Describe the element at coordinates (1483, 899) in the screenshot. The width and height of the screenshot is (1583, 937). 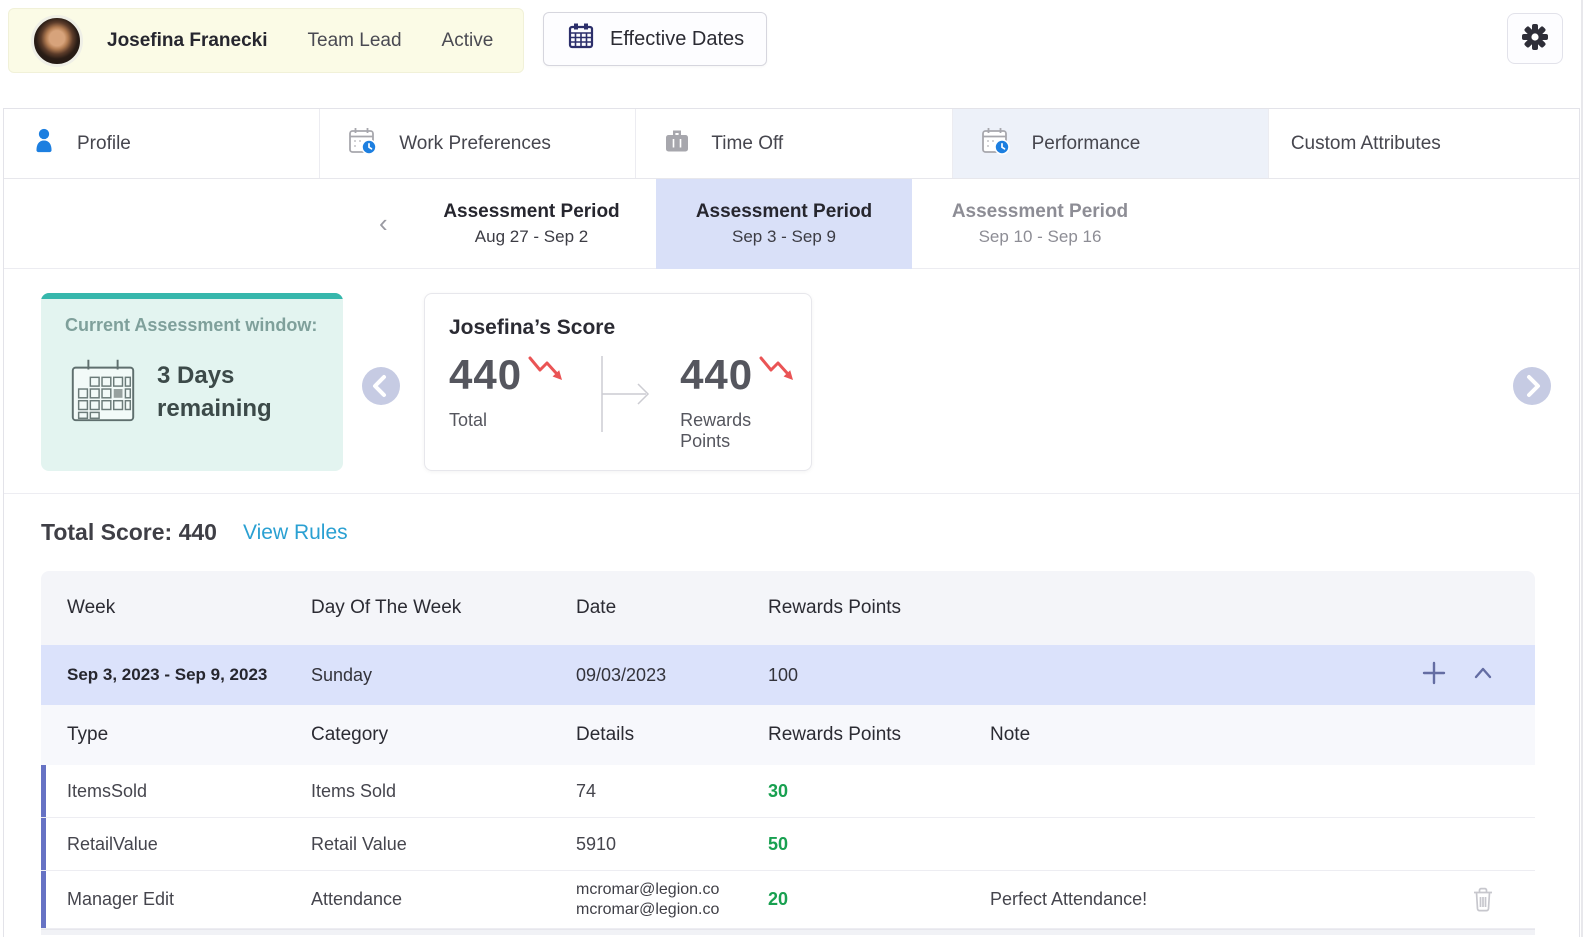
I see `trash-icon` at that location.